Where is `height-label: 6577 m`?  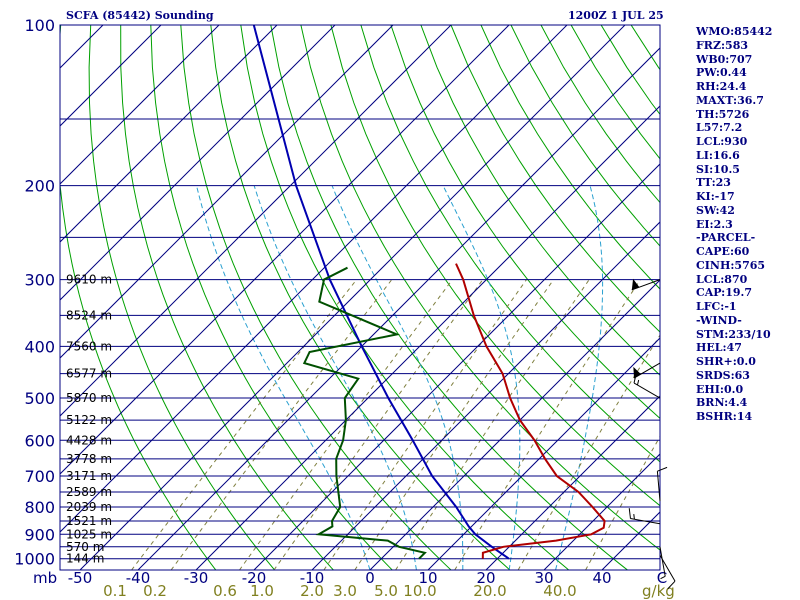 height-label: 6577 m is located at coordinates (89, 374).